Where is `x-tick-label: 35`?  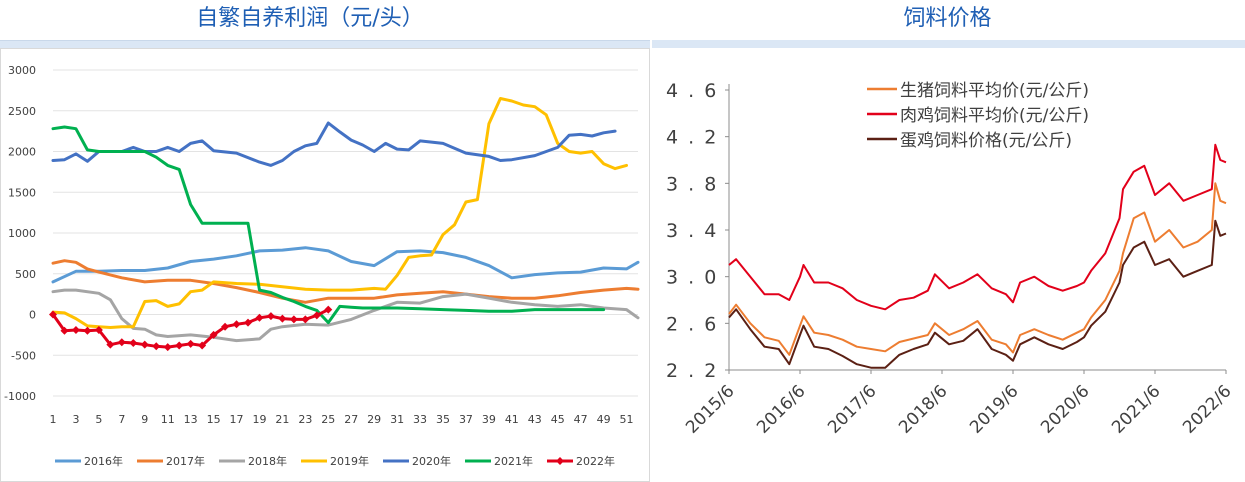 x-tick-label: 35 is located at coordinates (443, 419).